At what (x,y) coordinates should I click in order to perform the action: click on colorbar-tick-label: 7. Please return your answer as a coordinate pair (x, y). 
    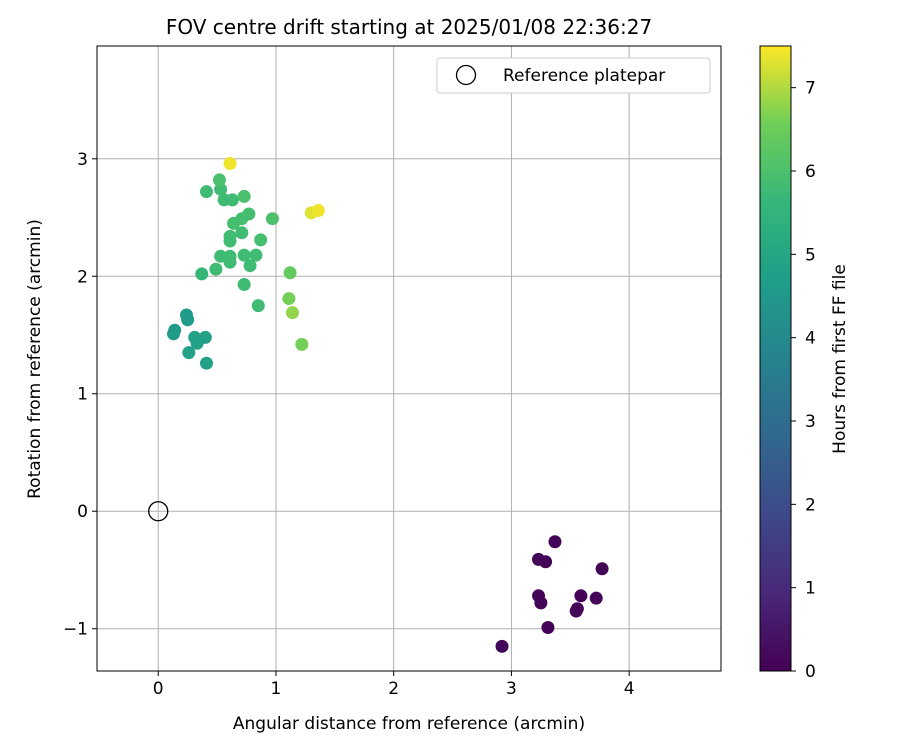
    Looking at the image, I should click on (810, 89).